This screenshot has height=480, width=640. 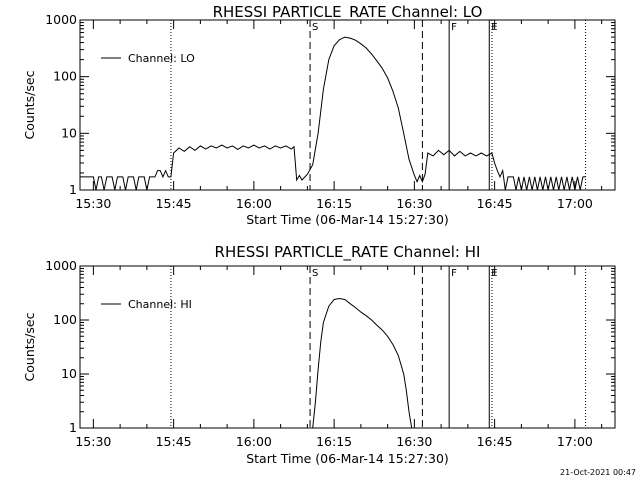 I want to click on legend-entry: Channel: HI, so click(x=160, y=304).